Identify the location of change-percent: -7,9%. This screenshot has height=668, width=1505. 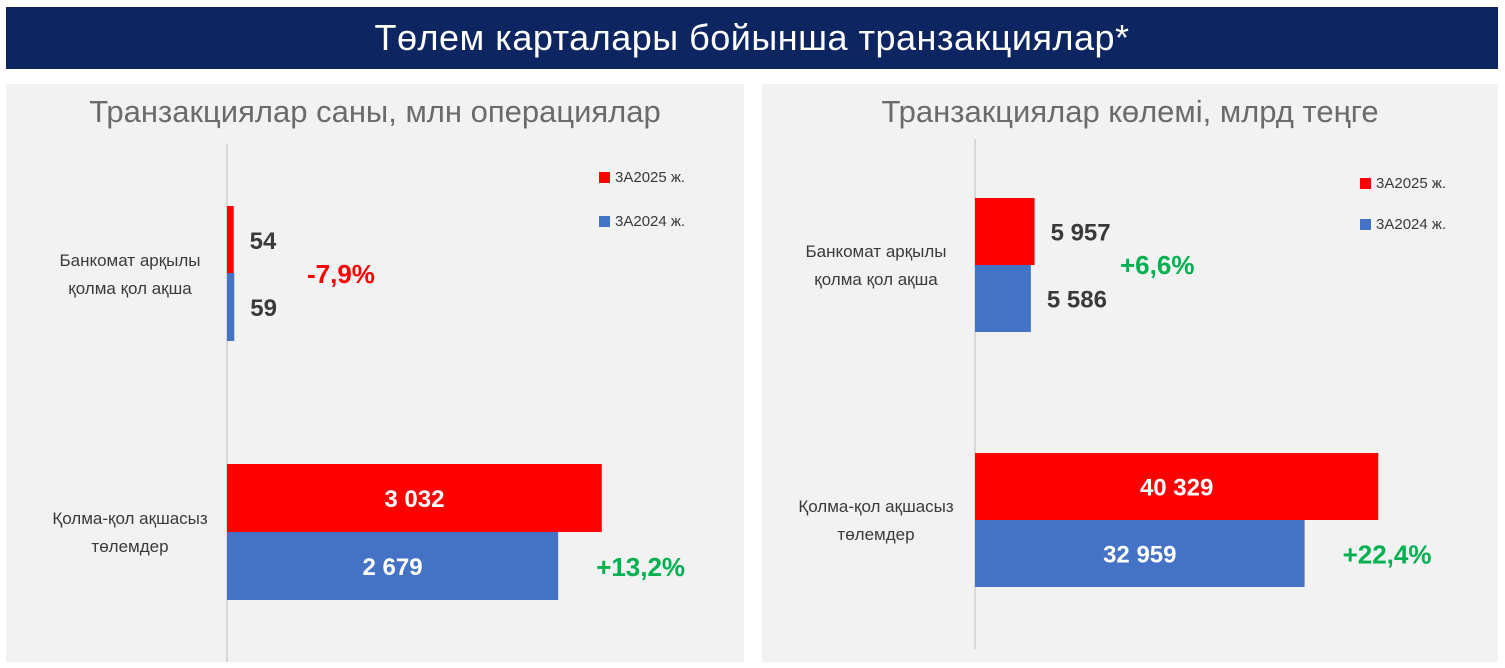
(341, 274).